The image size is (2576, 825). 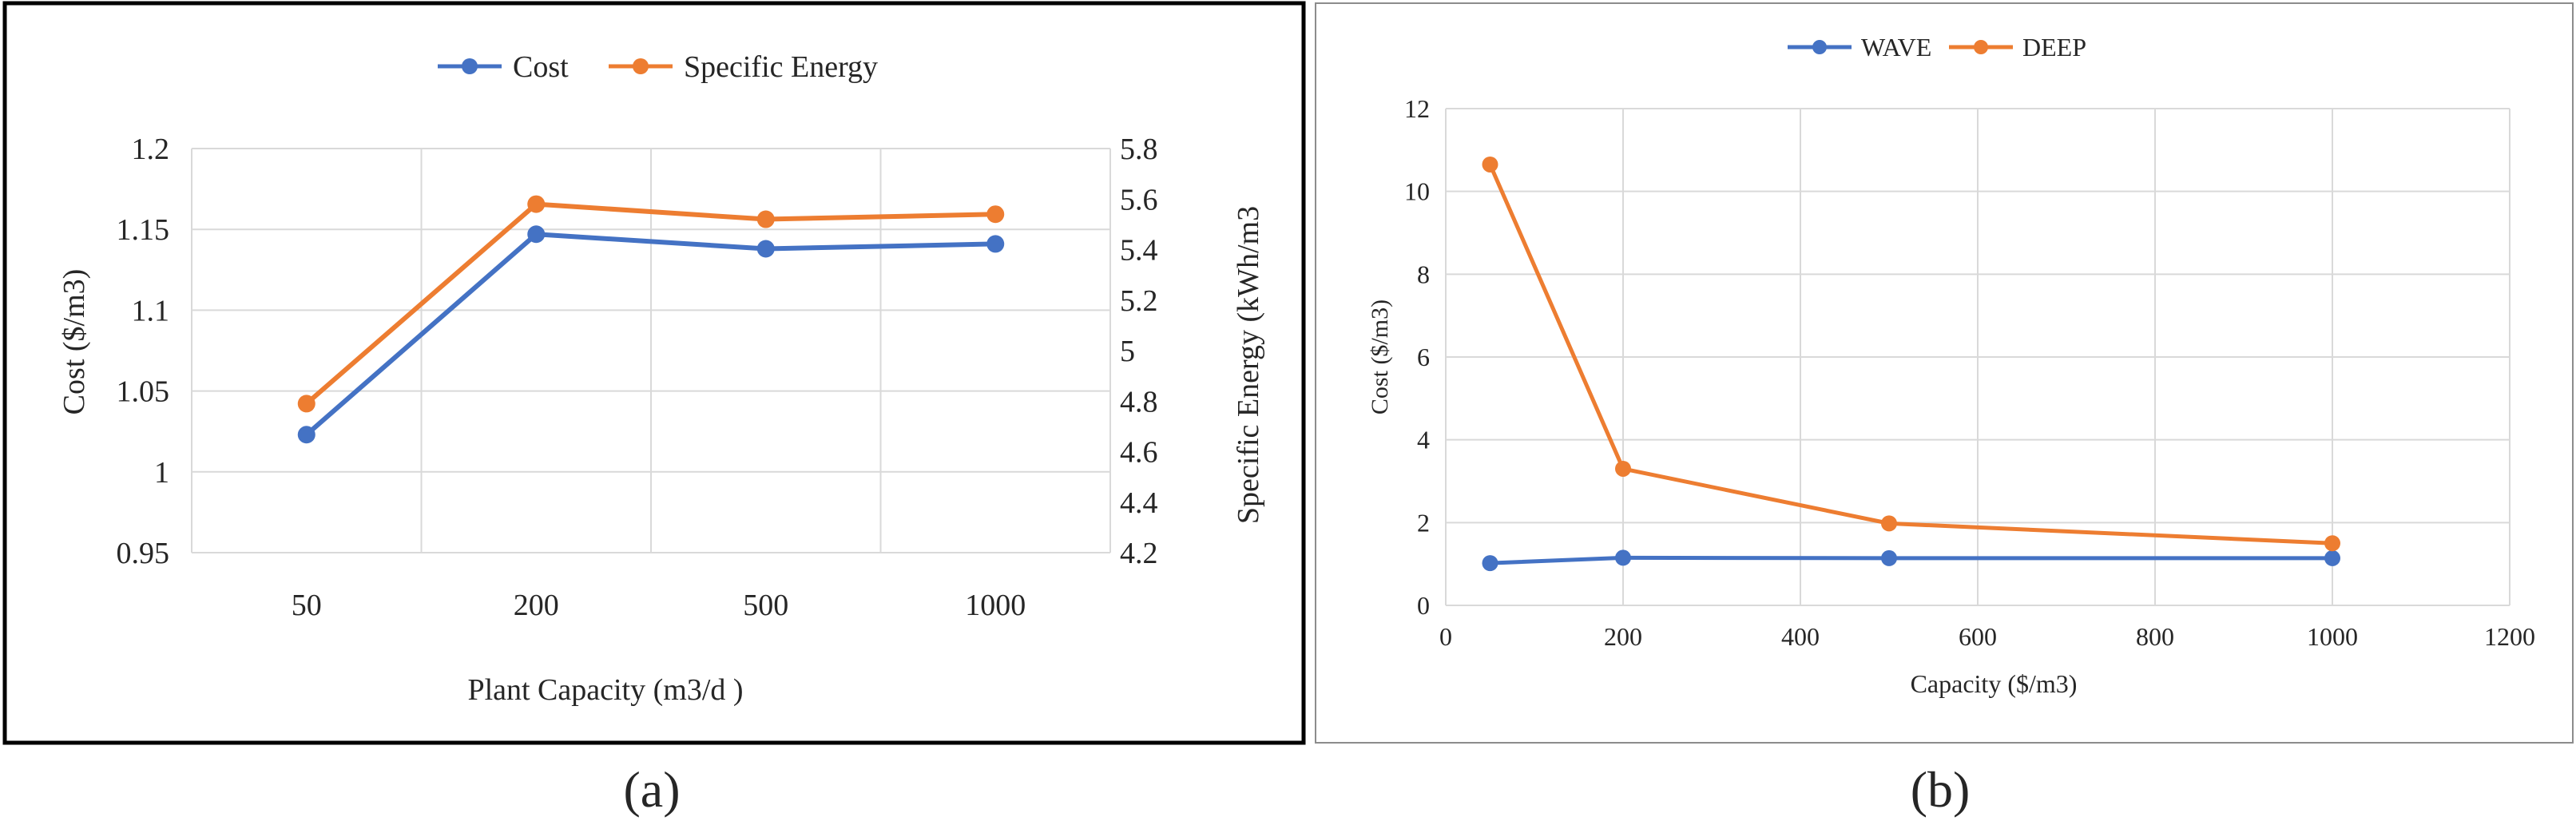 I want to click on y2-tick-label: 5.8, so click(x=1139, y=150).